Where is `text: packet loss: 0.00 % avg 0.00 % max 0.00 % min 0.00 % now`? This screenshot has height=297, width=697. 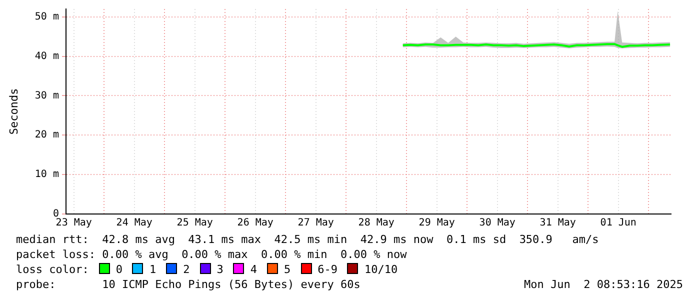 text: packet loss: 0.00 % avg 0.00 % max 0.00 % min 0.00 % now is located at coordinates (212, 254).